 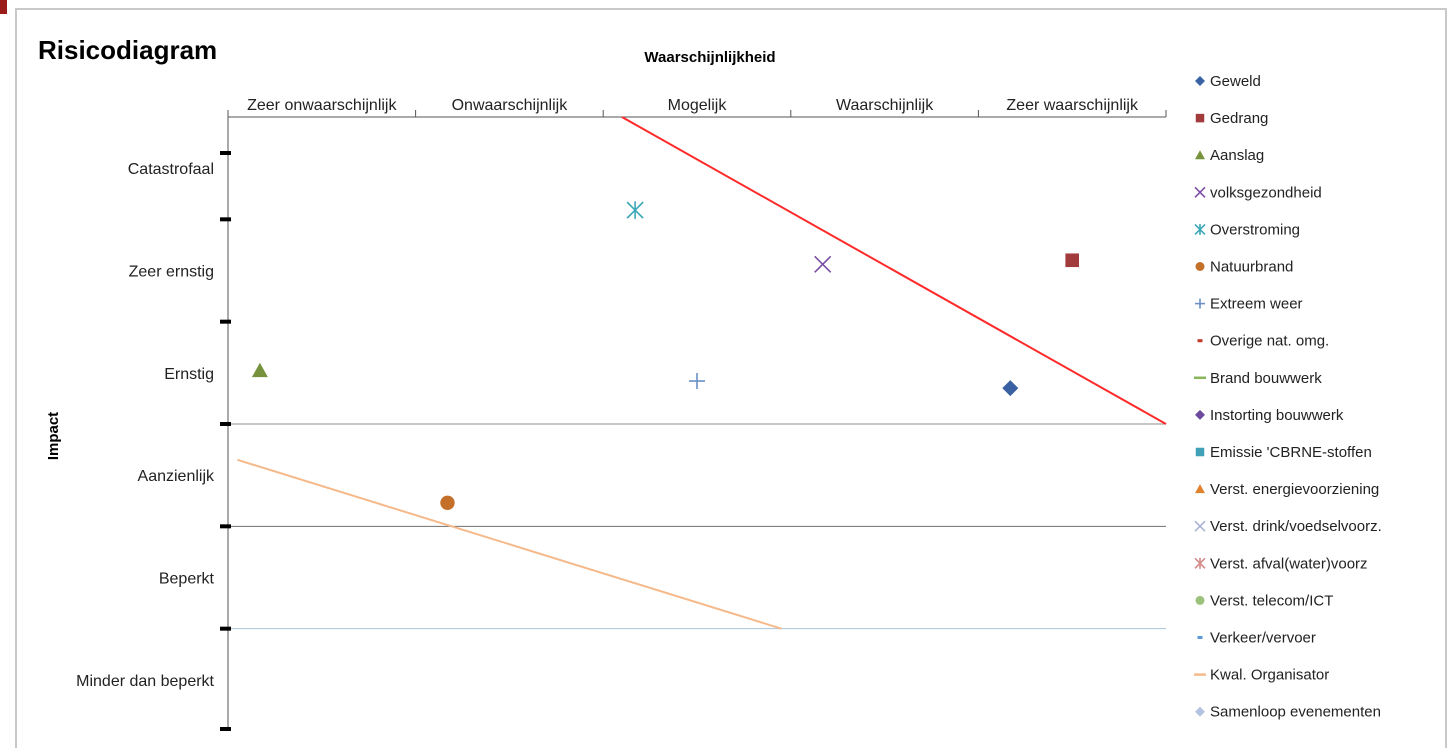 I want to click on legend-entry: Brand bouwwerk, so click(x=1266, y=378).